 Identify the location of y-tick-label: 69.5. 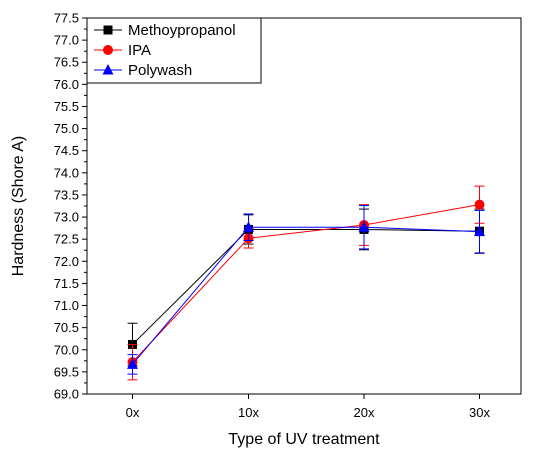
(66, 371).